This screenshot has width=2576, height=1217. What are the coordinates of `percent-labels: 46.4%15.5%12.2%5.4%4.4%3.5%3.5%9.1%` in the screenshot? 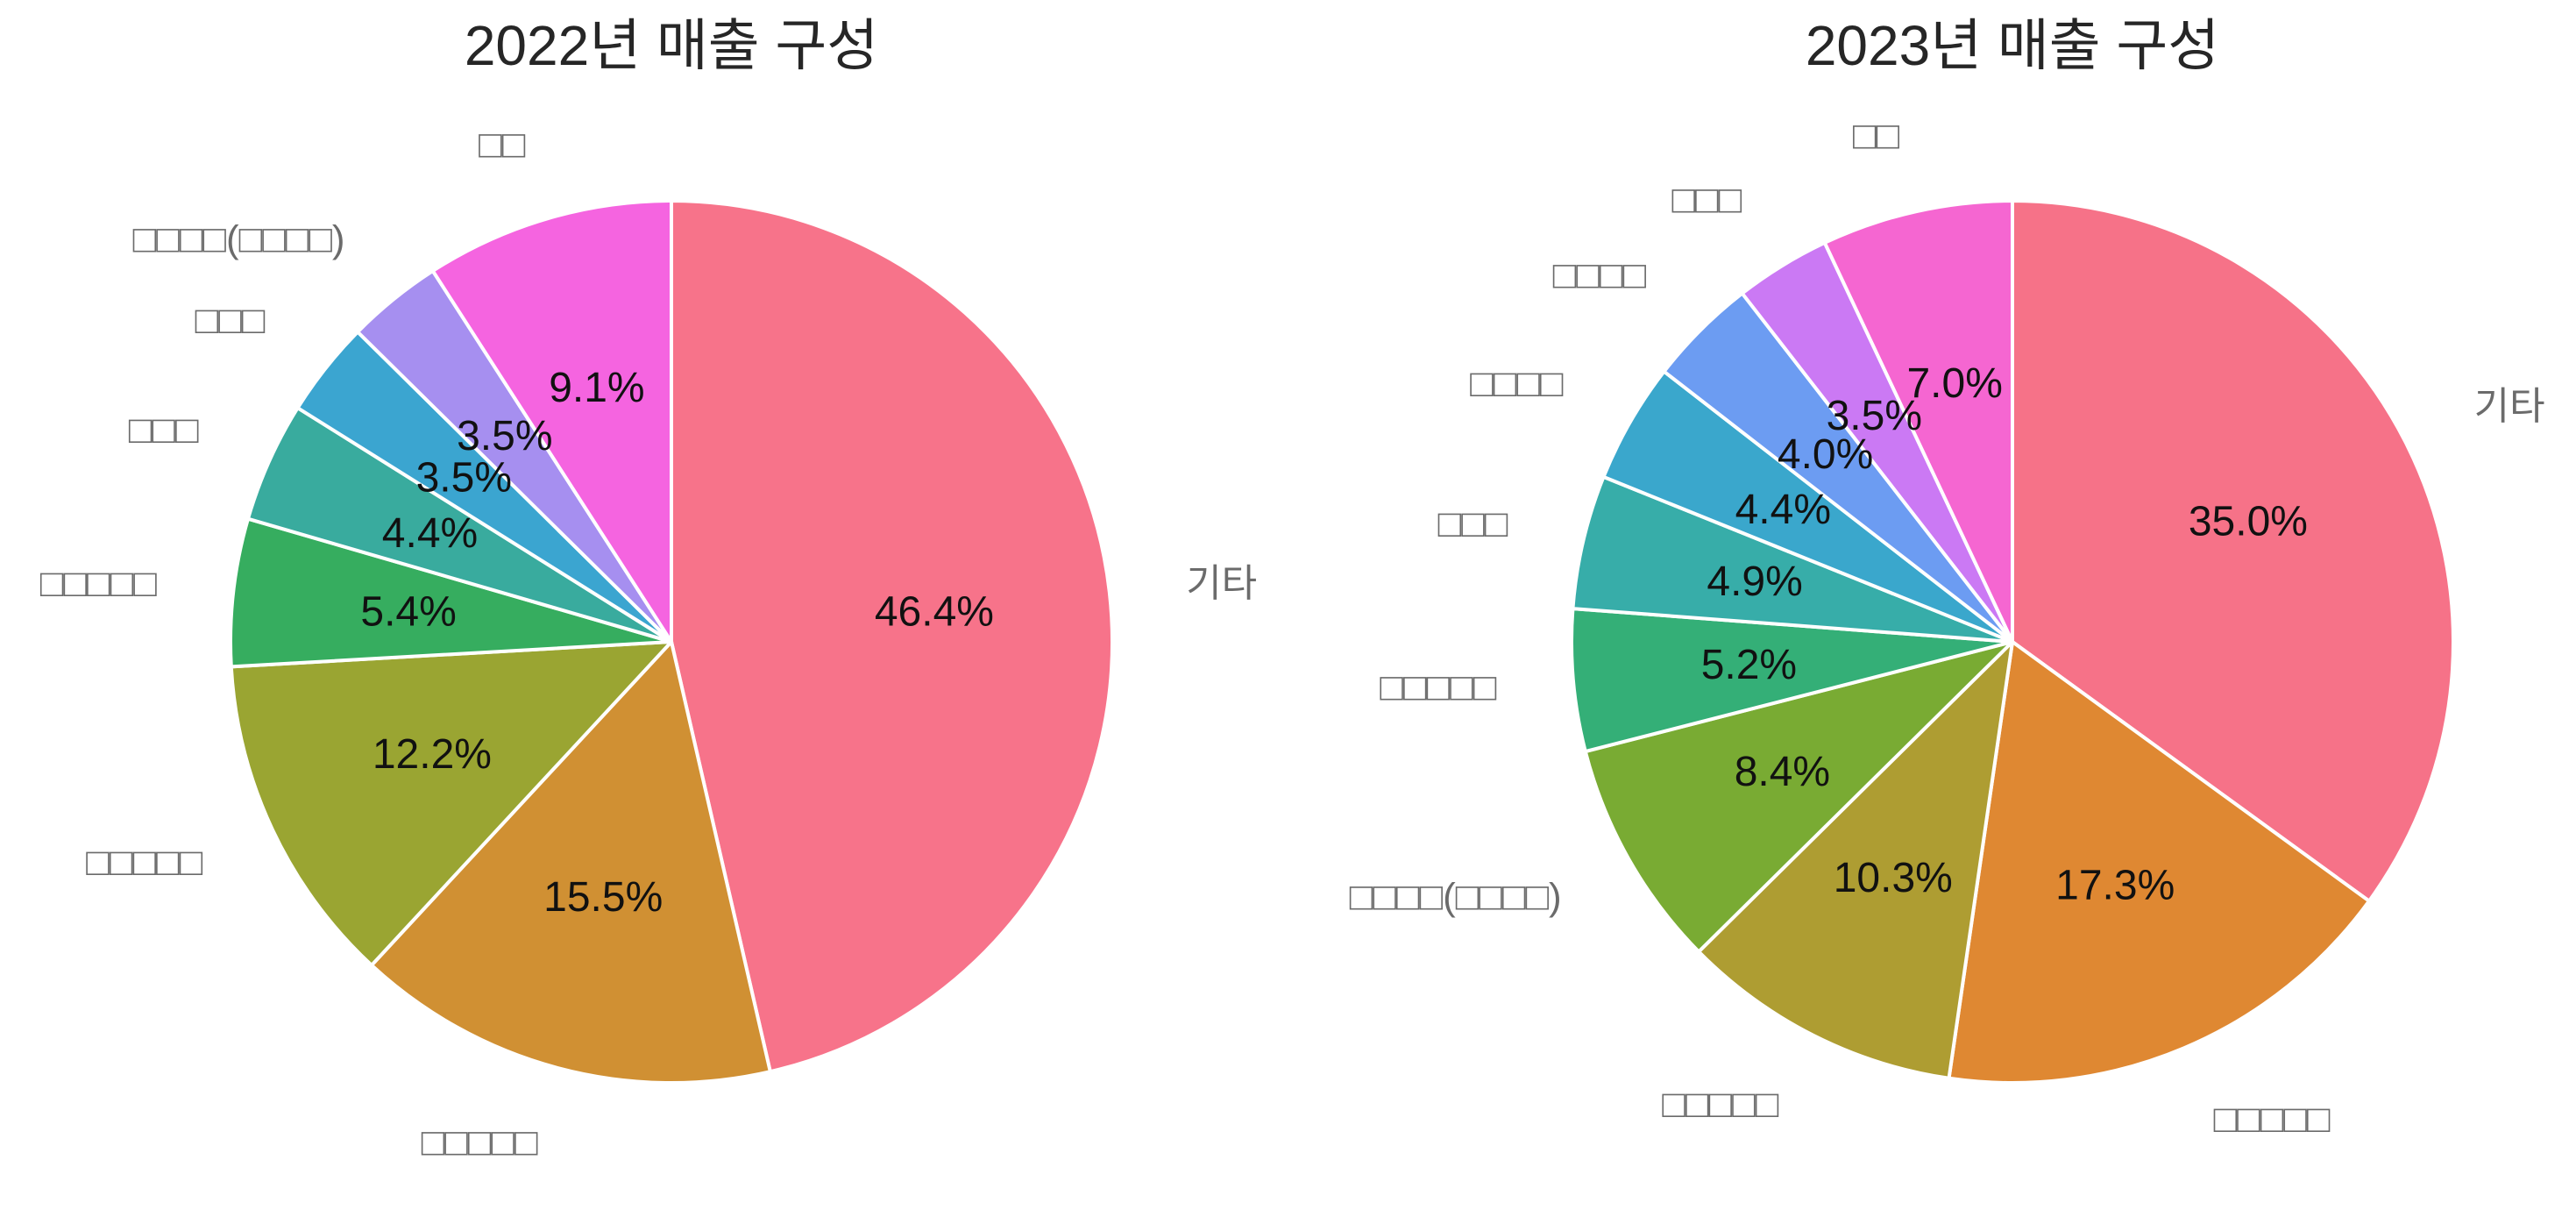 It's located at (677, 643).